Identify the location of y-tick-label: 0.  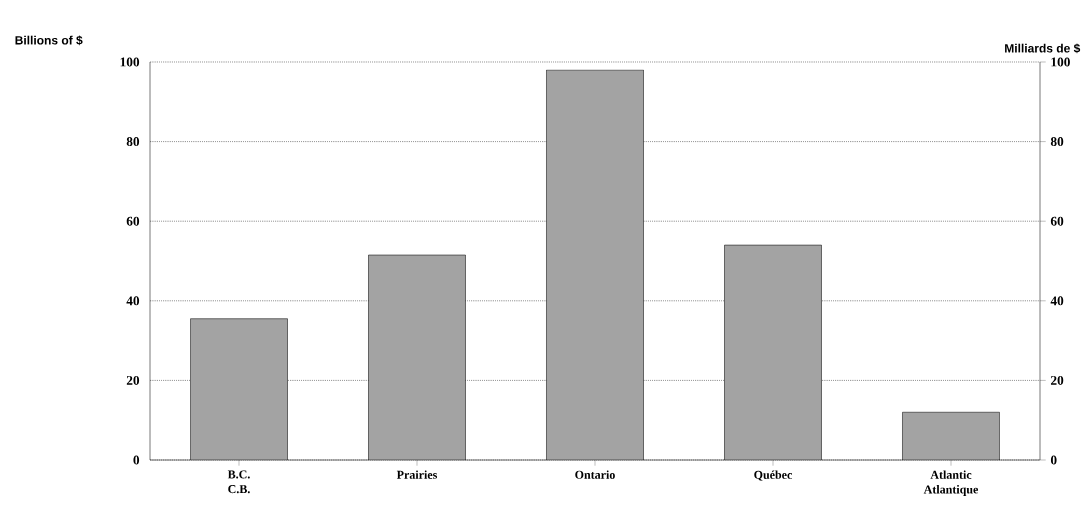
(136, 460).